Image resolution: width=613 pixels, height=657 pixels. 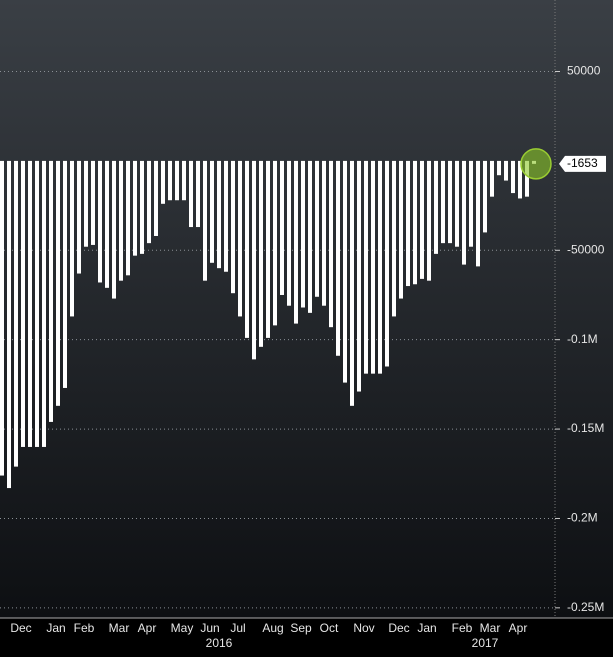 What do you see at coordinates (329, 628) in the screenshot?
I see `x-tick-label: Oct` at bounding box center [329, 628].